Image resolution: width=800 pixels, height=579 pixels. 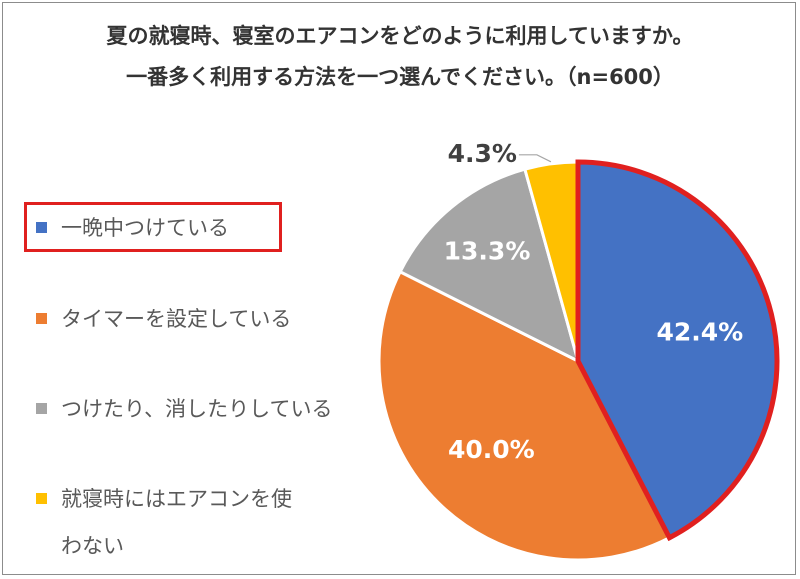 What do you see at coordinates (92, 546) in the screenshot?
I see `legend-label-not-used-line-2: わない` at bounding box center [92, 546].